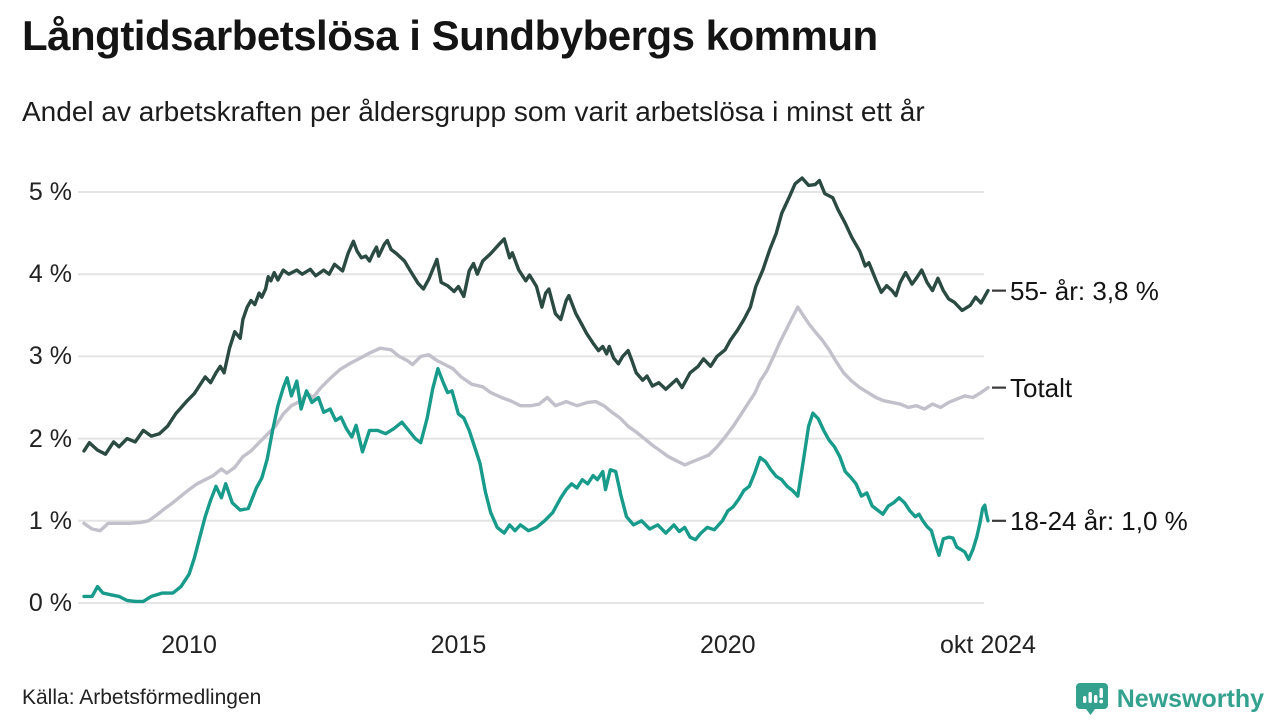 The width and height of the screenshot is (1280, 720). I want to click on y-tick-label-3: 3 %, so click(50, 356).